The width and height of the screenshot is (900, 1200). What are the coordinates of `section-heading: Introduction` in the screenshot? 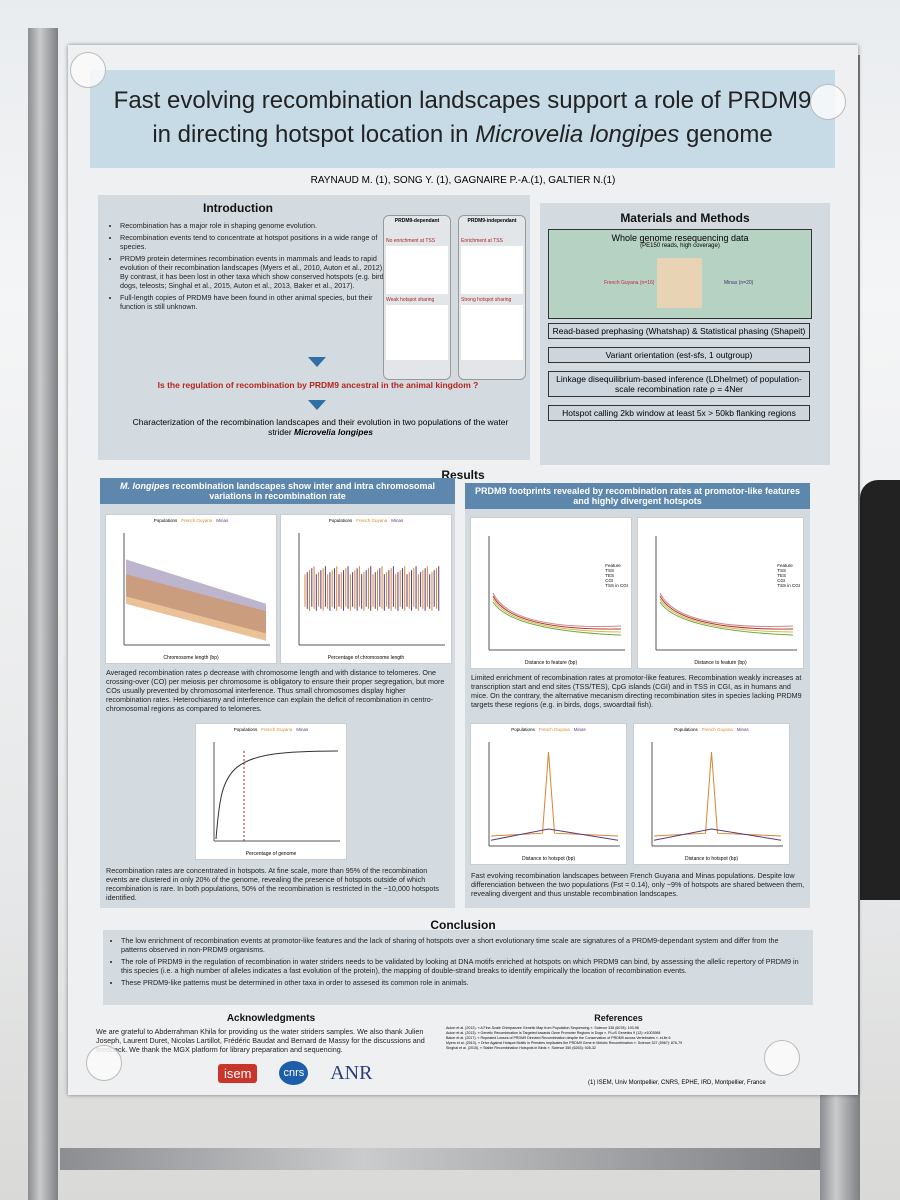 It's located at (238, 208).